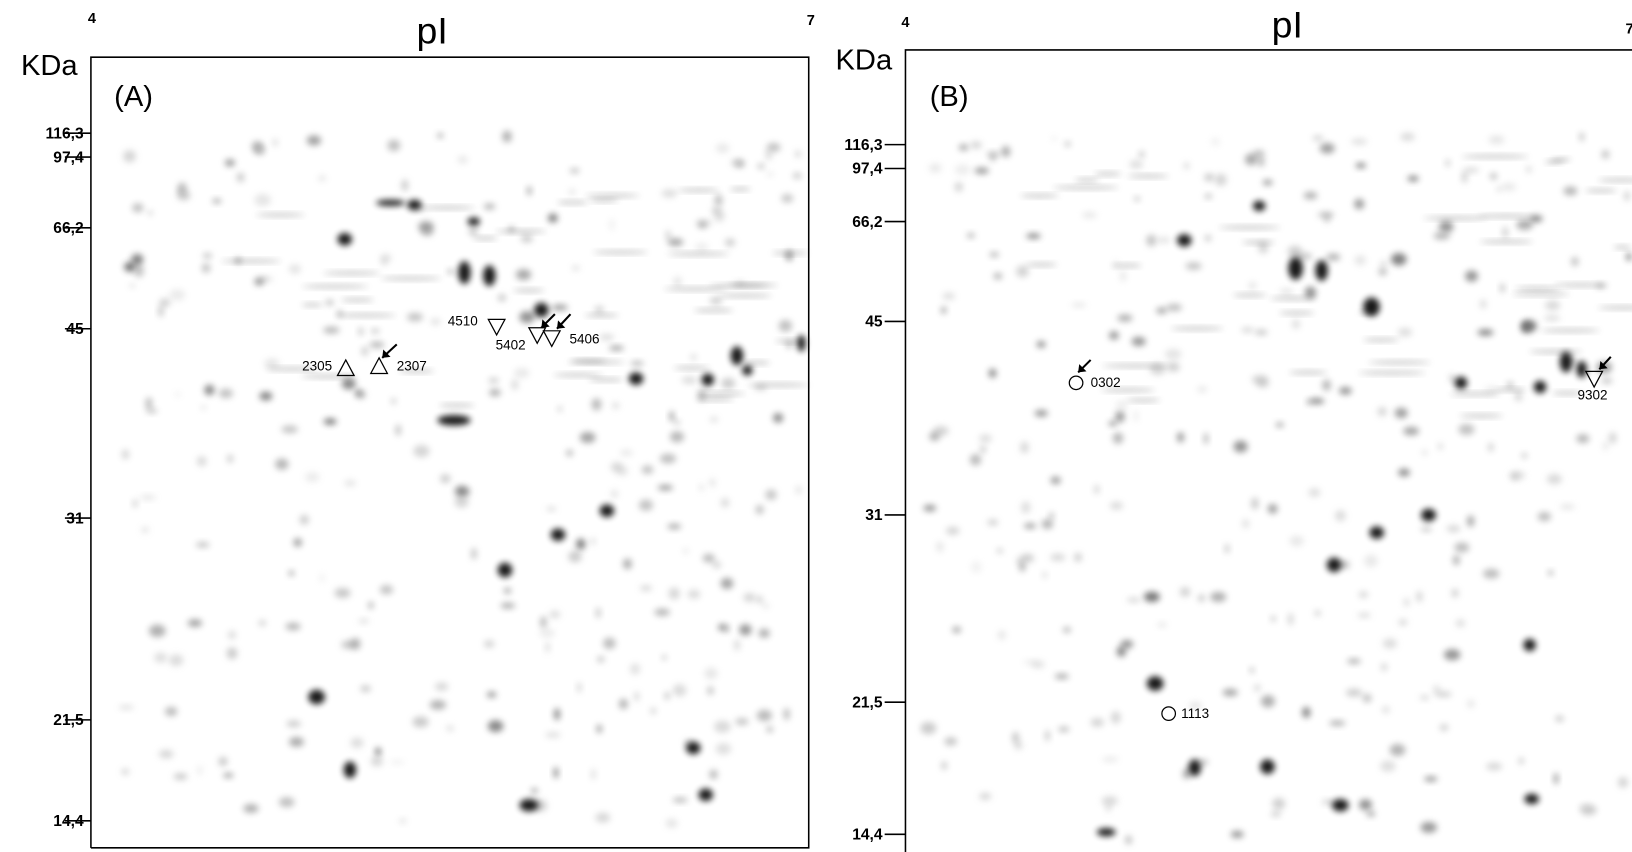 The height and width of the screenshot is (852, 1632). I want to click on spot-label: 4510, so click(463, 321).